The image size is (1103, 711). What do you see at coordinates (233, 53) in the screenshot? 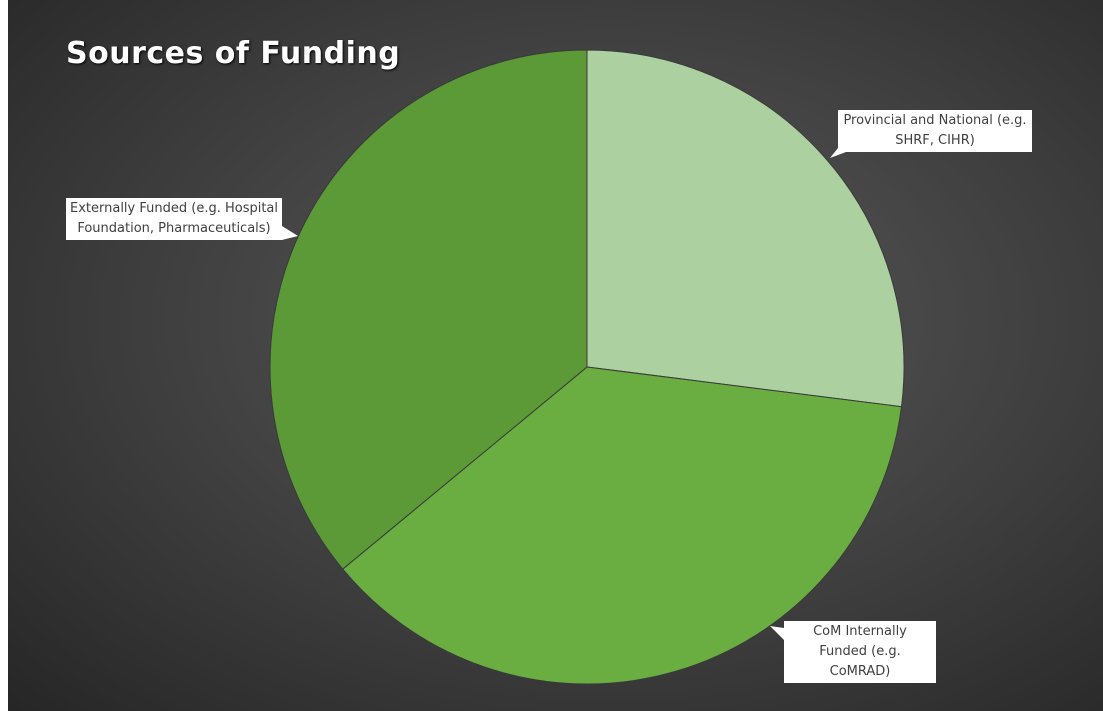
I see `chart-title: Sources of Funding` at bounding box center [233, 53].